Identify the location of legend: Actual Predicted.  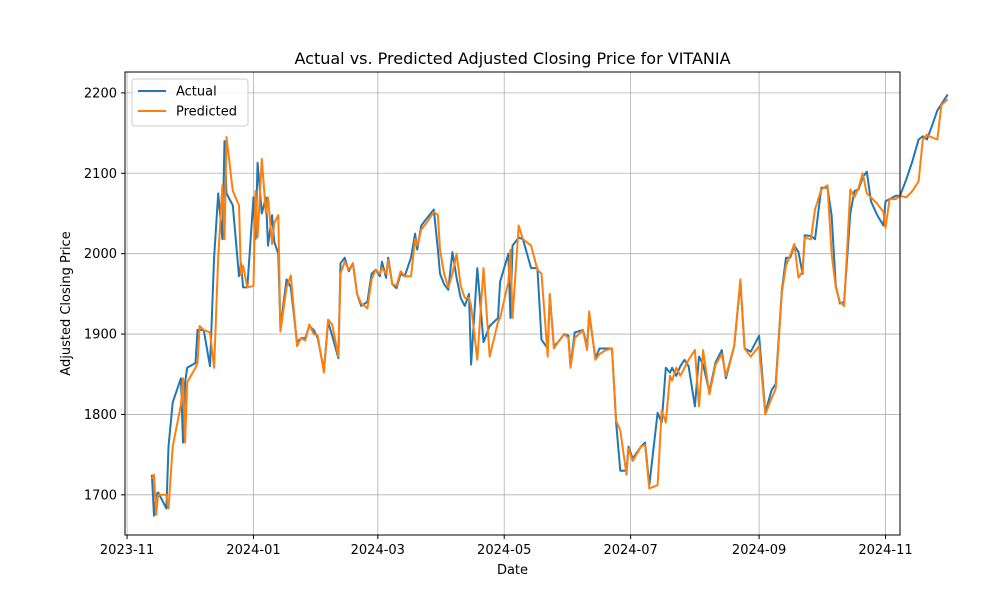
(190, 102).